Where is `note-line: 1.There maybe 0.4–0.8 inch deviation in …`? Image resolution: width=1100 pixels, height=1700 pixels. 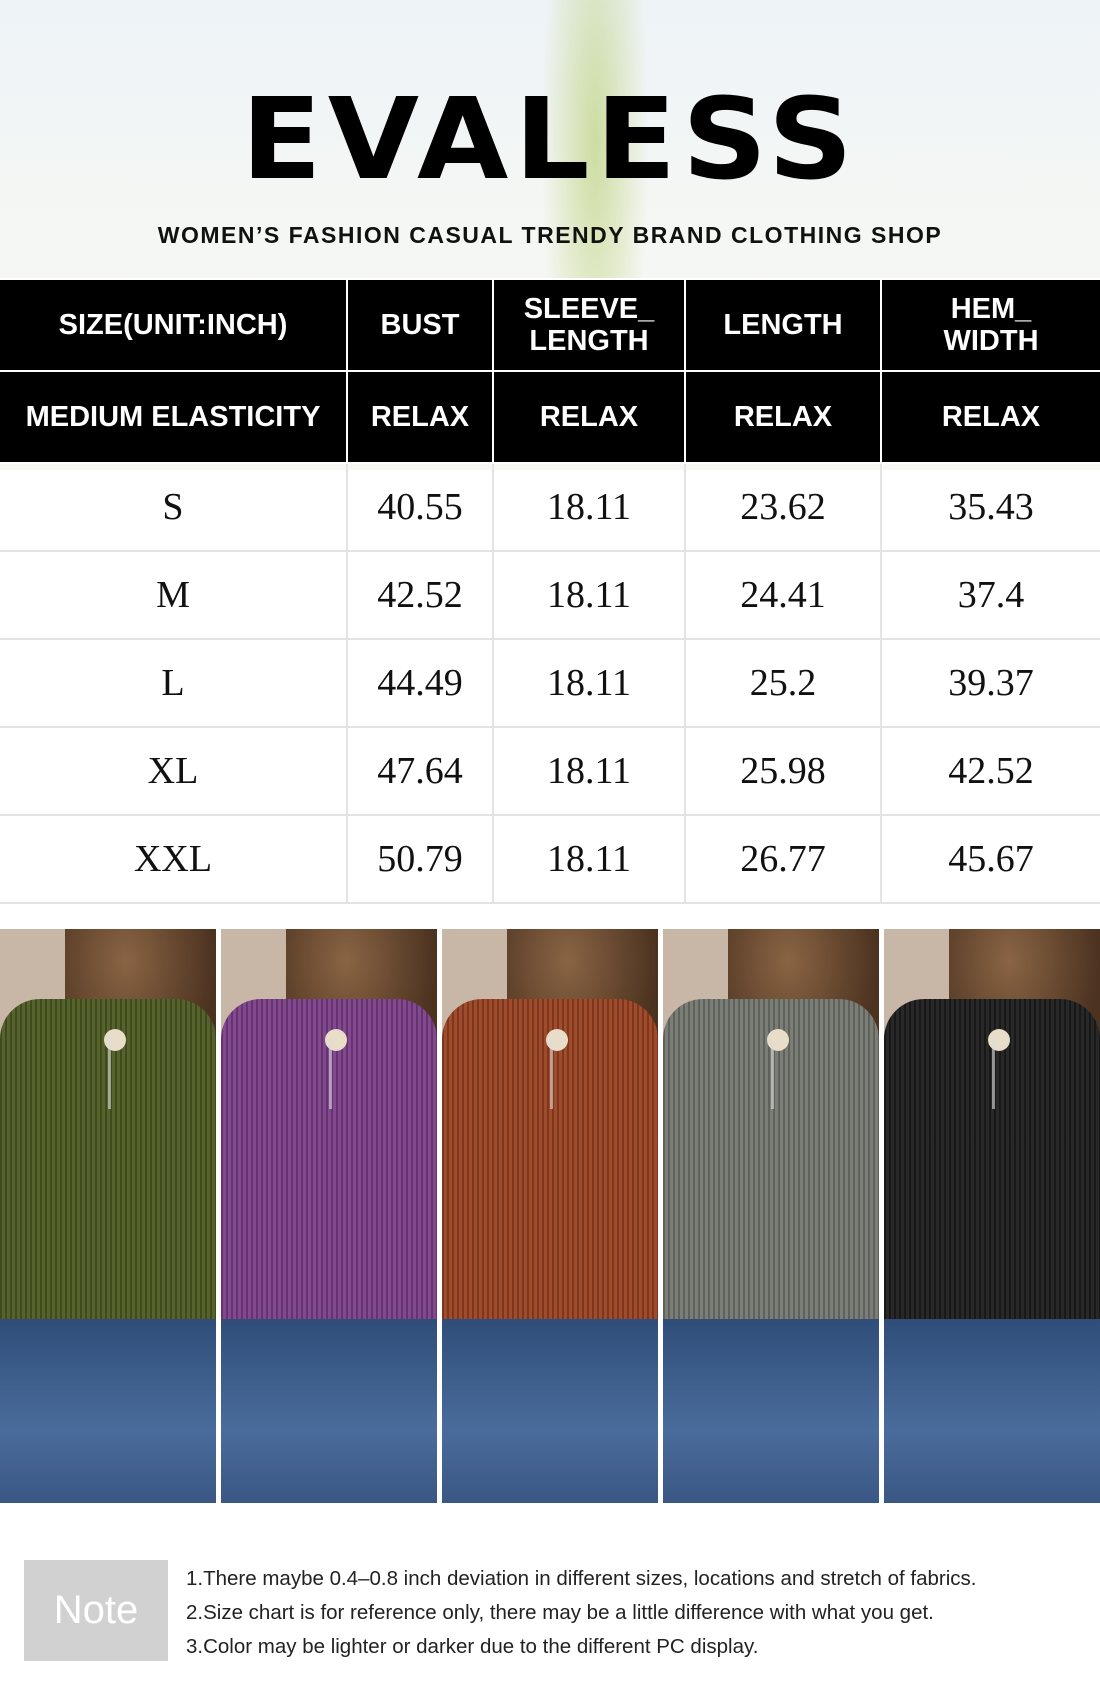 note-line: 1.There maybe 0.4–0.8 inch deviation in … is located at coordinates (581, 1578).